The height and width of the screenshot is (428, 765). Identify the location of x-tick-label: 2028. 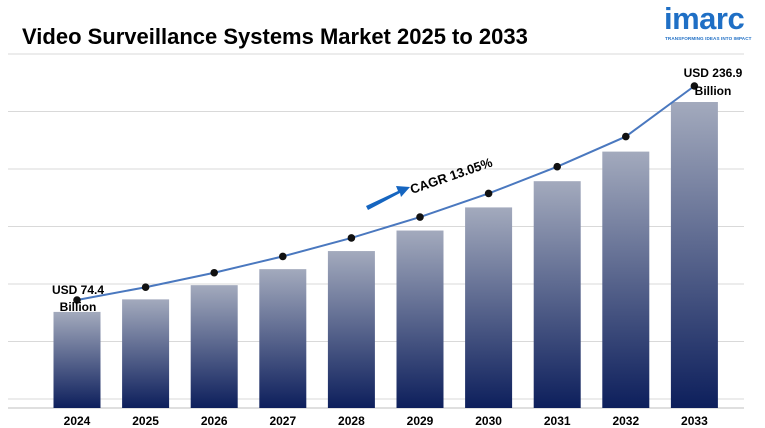
(351, 421).